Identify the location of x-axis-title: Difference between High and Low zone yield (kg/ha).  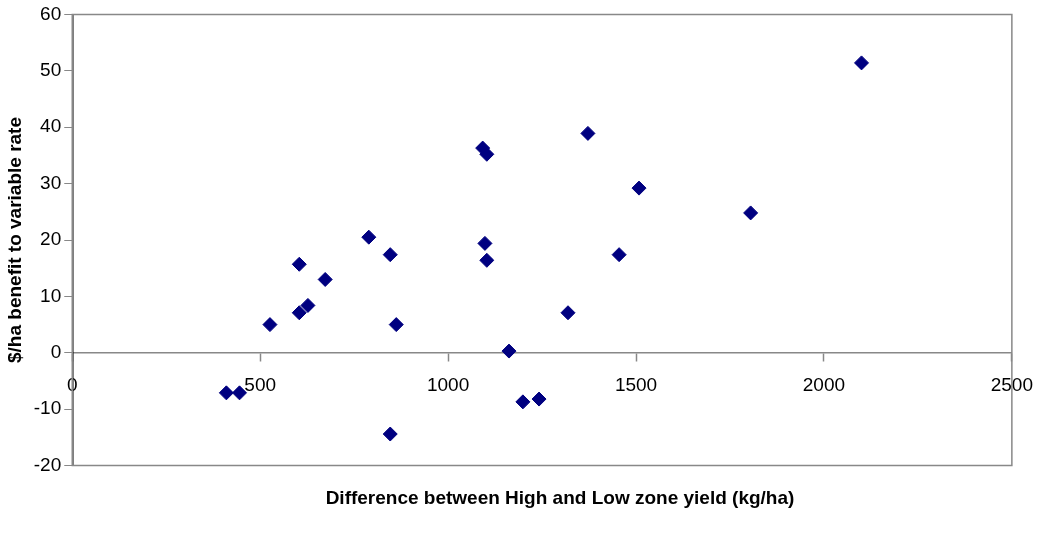
(560, 498).